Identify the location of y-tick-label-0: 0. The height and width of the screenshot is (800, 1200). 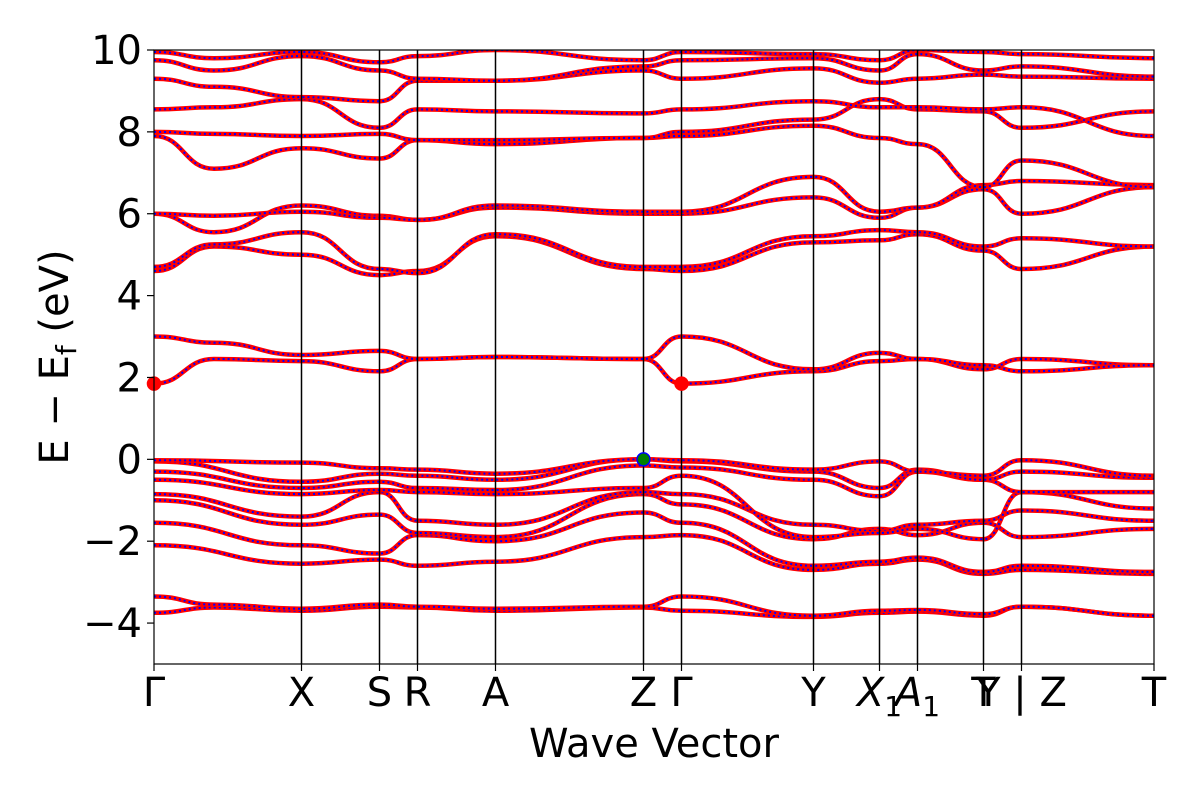
(129, 460).